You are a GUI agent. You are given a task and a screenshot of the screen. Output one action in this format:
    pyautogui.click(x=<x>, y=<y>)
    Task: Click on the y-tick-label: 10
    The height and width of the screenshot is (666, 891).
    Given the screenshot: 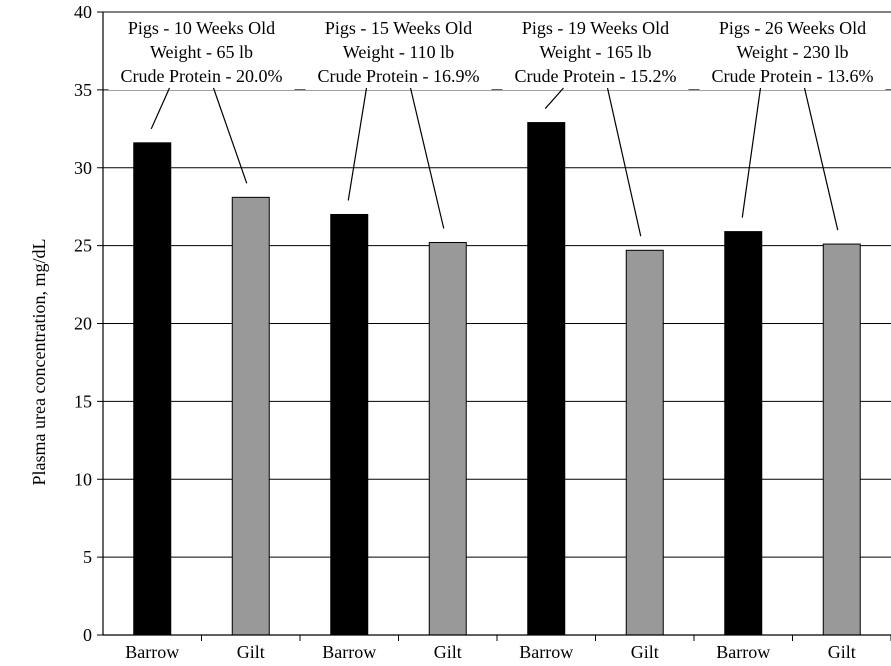 What is the action you would take?
    pyautogui.click(x=83, y=479)
    